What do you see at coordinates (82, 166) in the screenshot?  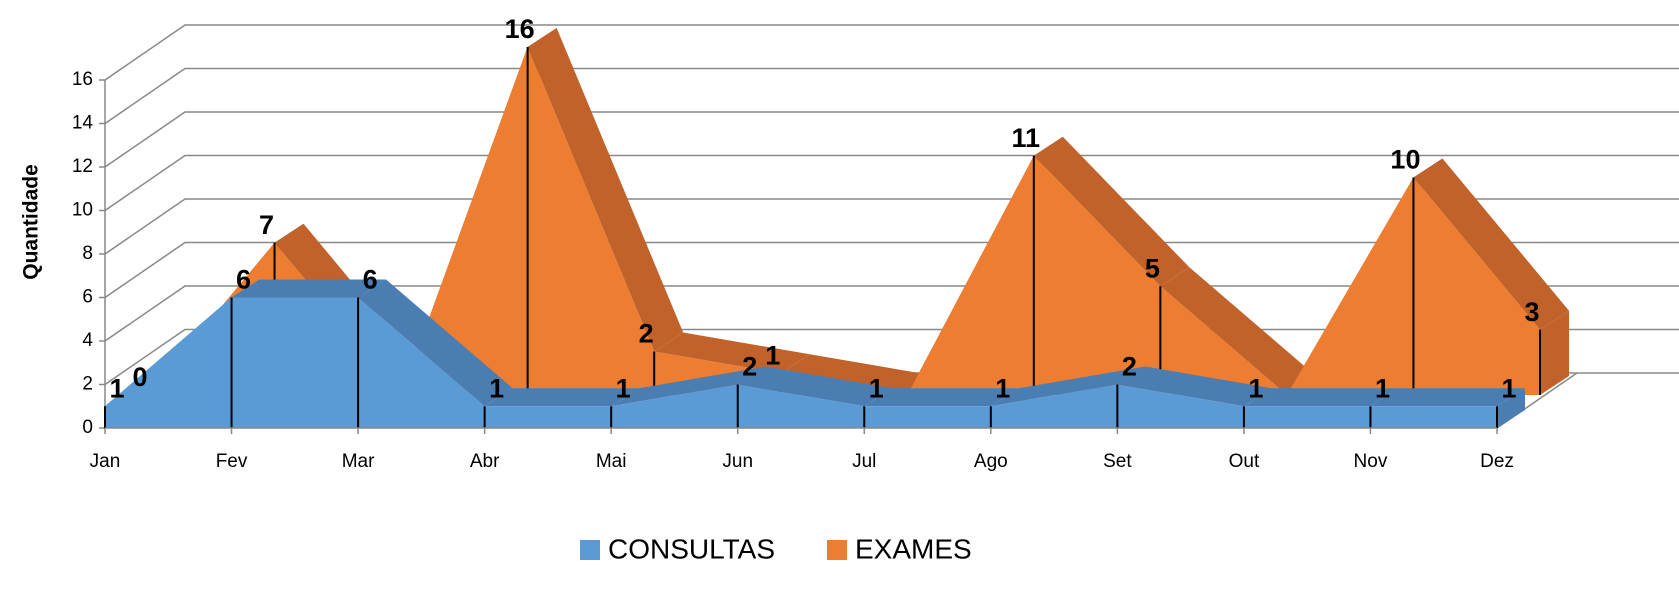 I see `y-tick-label: 12` at bounding box center [82, 166].